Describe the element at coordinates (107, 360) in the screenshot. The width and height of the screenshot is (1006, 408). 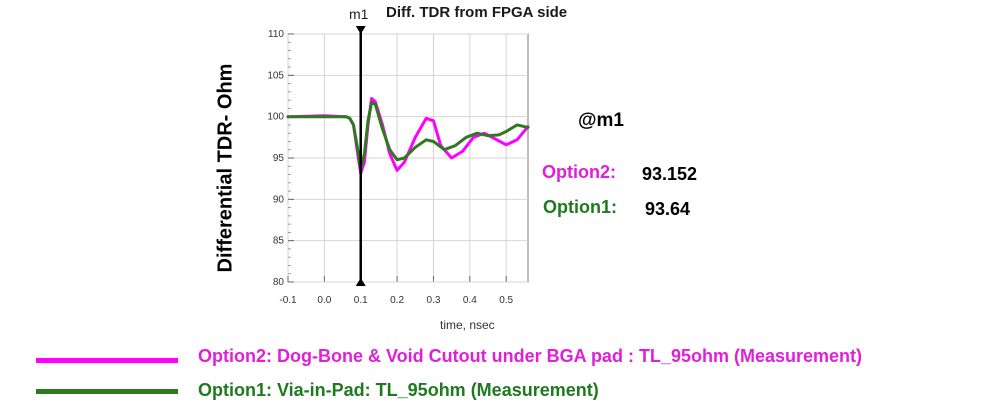
I see `legend-line-option2` at that location.